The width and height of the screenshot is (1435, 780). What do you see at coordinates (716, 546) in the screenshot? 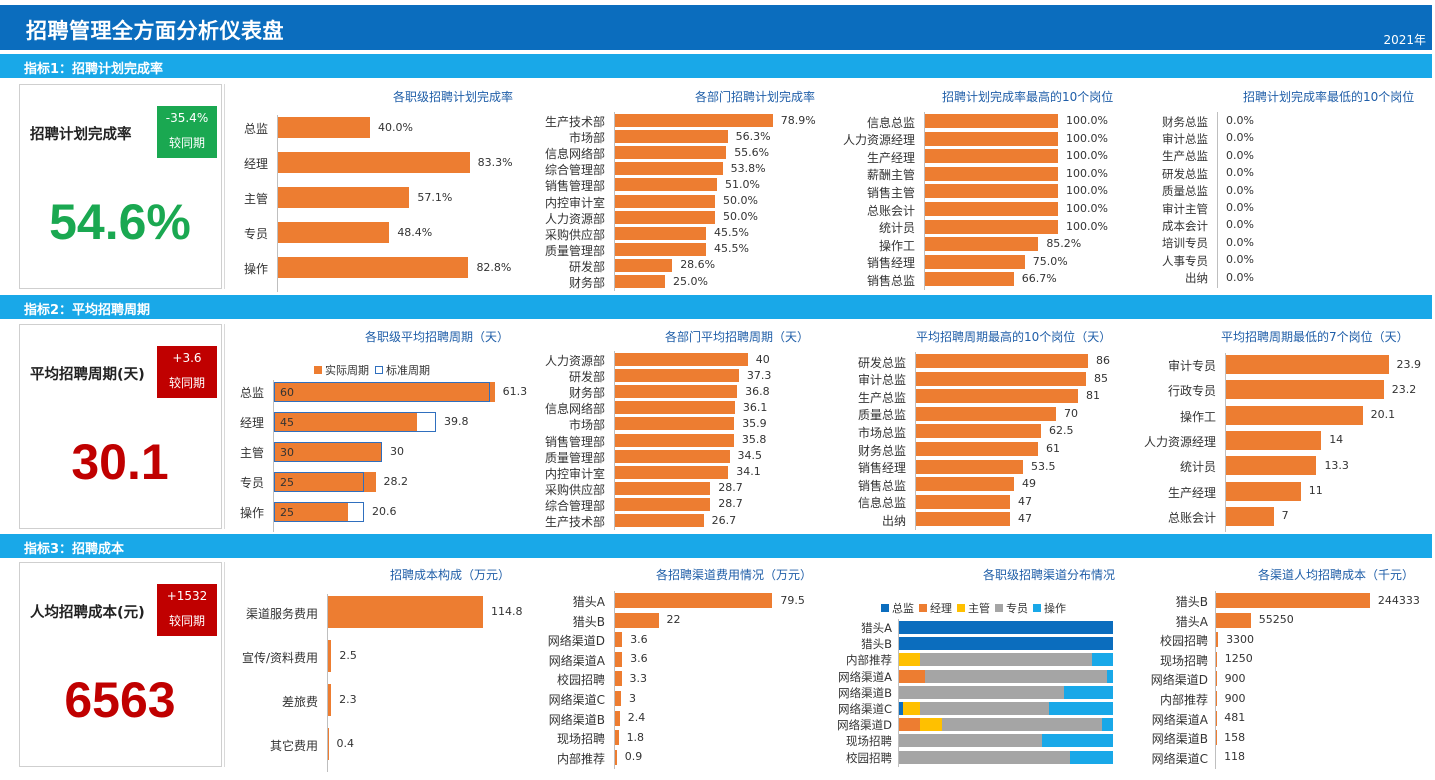
I see `section-bar-3: 指标3：招聘成本` at bounding box center [716, 546].